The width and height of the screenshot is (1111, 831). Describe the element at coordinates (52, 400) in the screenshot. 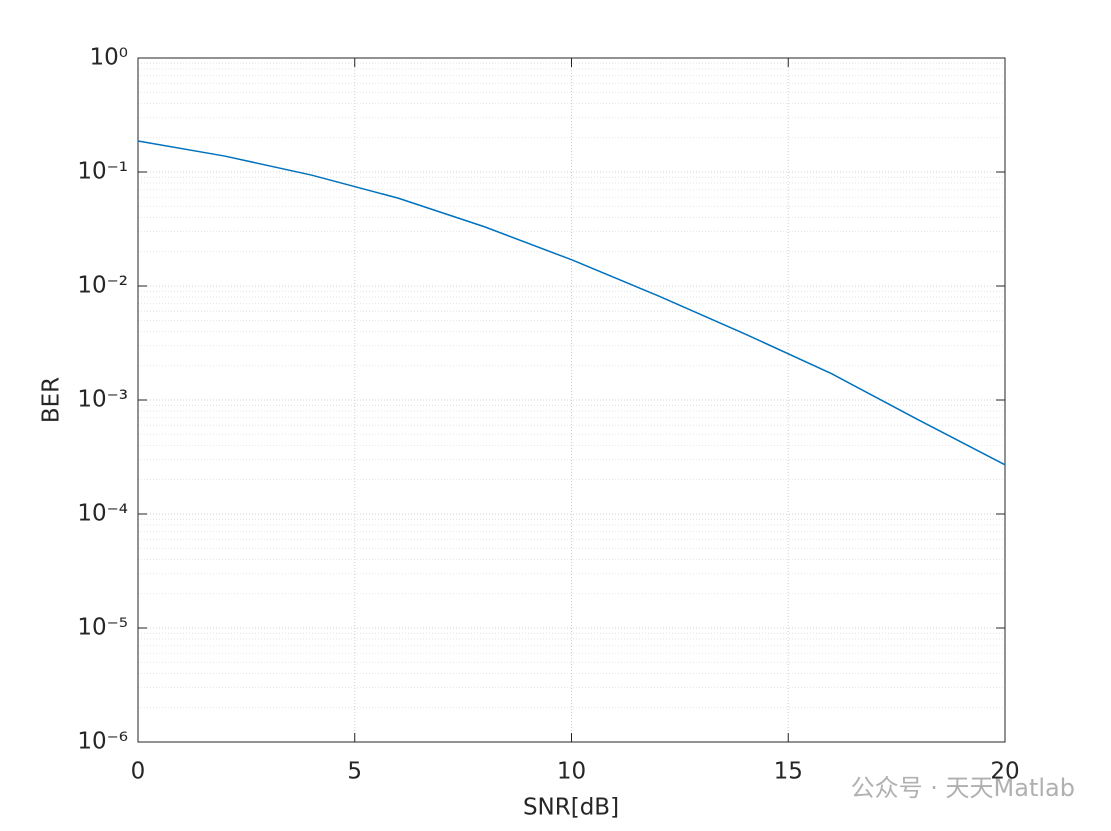

I see `y-axis-label: BER` at that location.